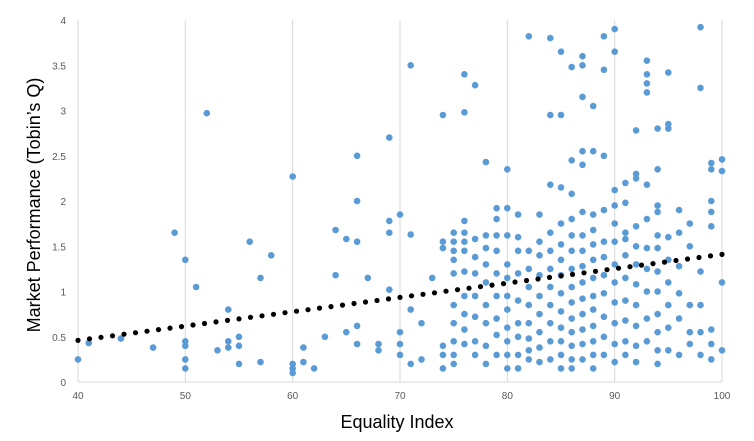 This screenshot has width=754, height=441. I want to click on x-tick-label: 40, so click(78, 396).